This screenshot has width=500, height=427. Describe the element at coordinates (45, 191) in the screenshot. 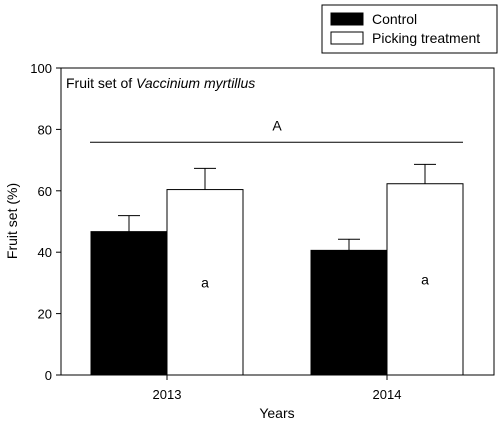

I see `y-tick-label: 60` at that location.